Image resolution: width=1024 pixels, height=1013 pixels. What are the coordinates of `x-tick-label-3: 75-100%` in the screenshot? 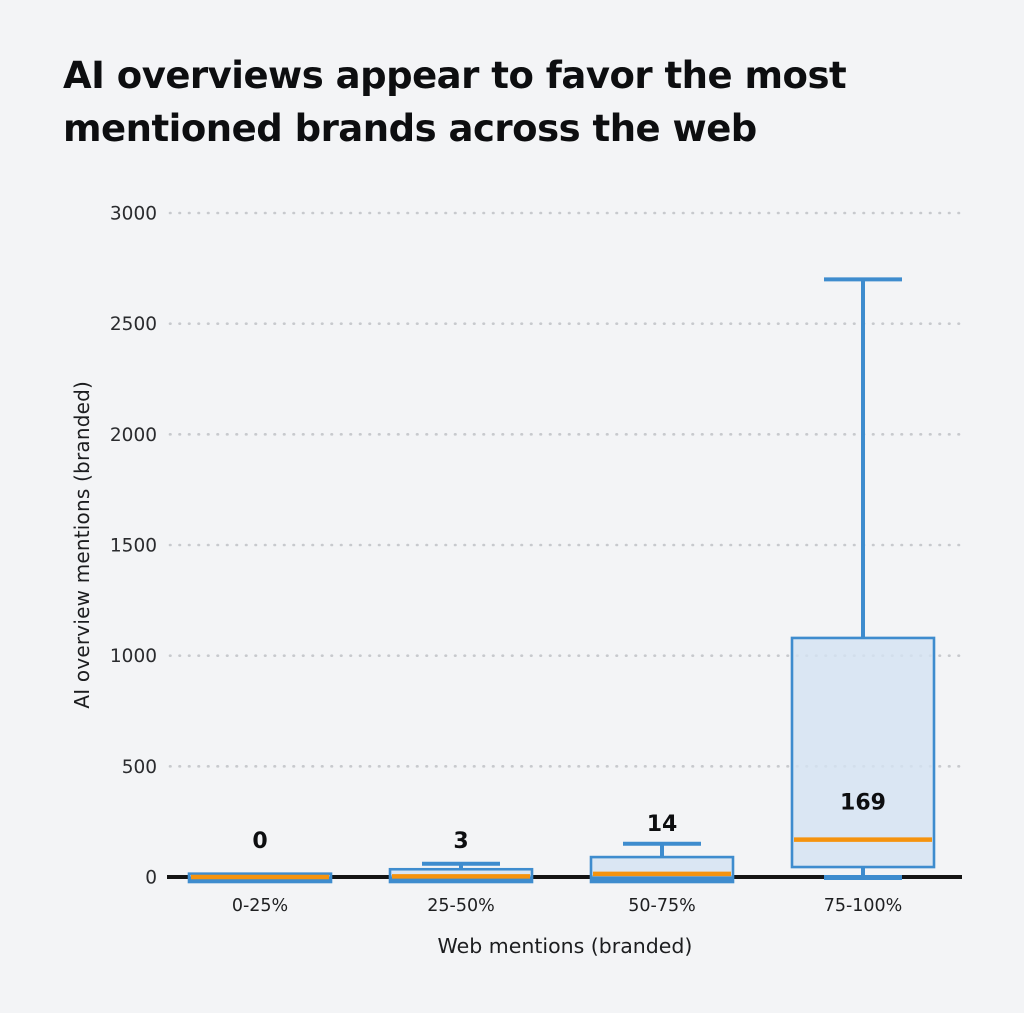 It's located at (863, 906).